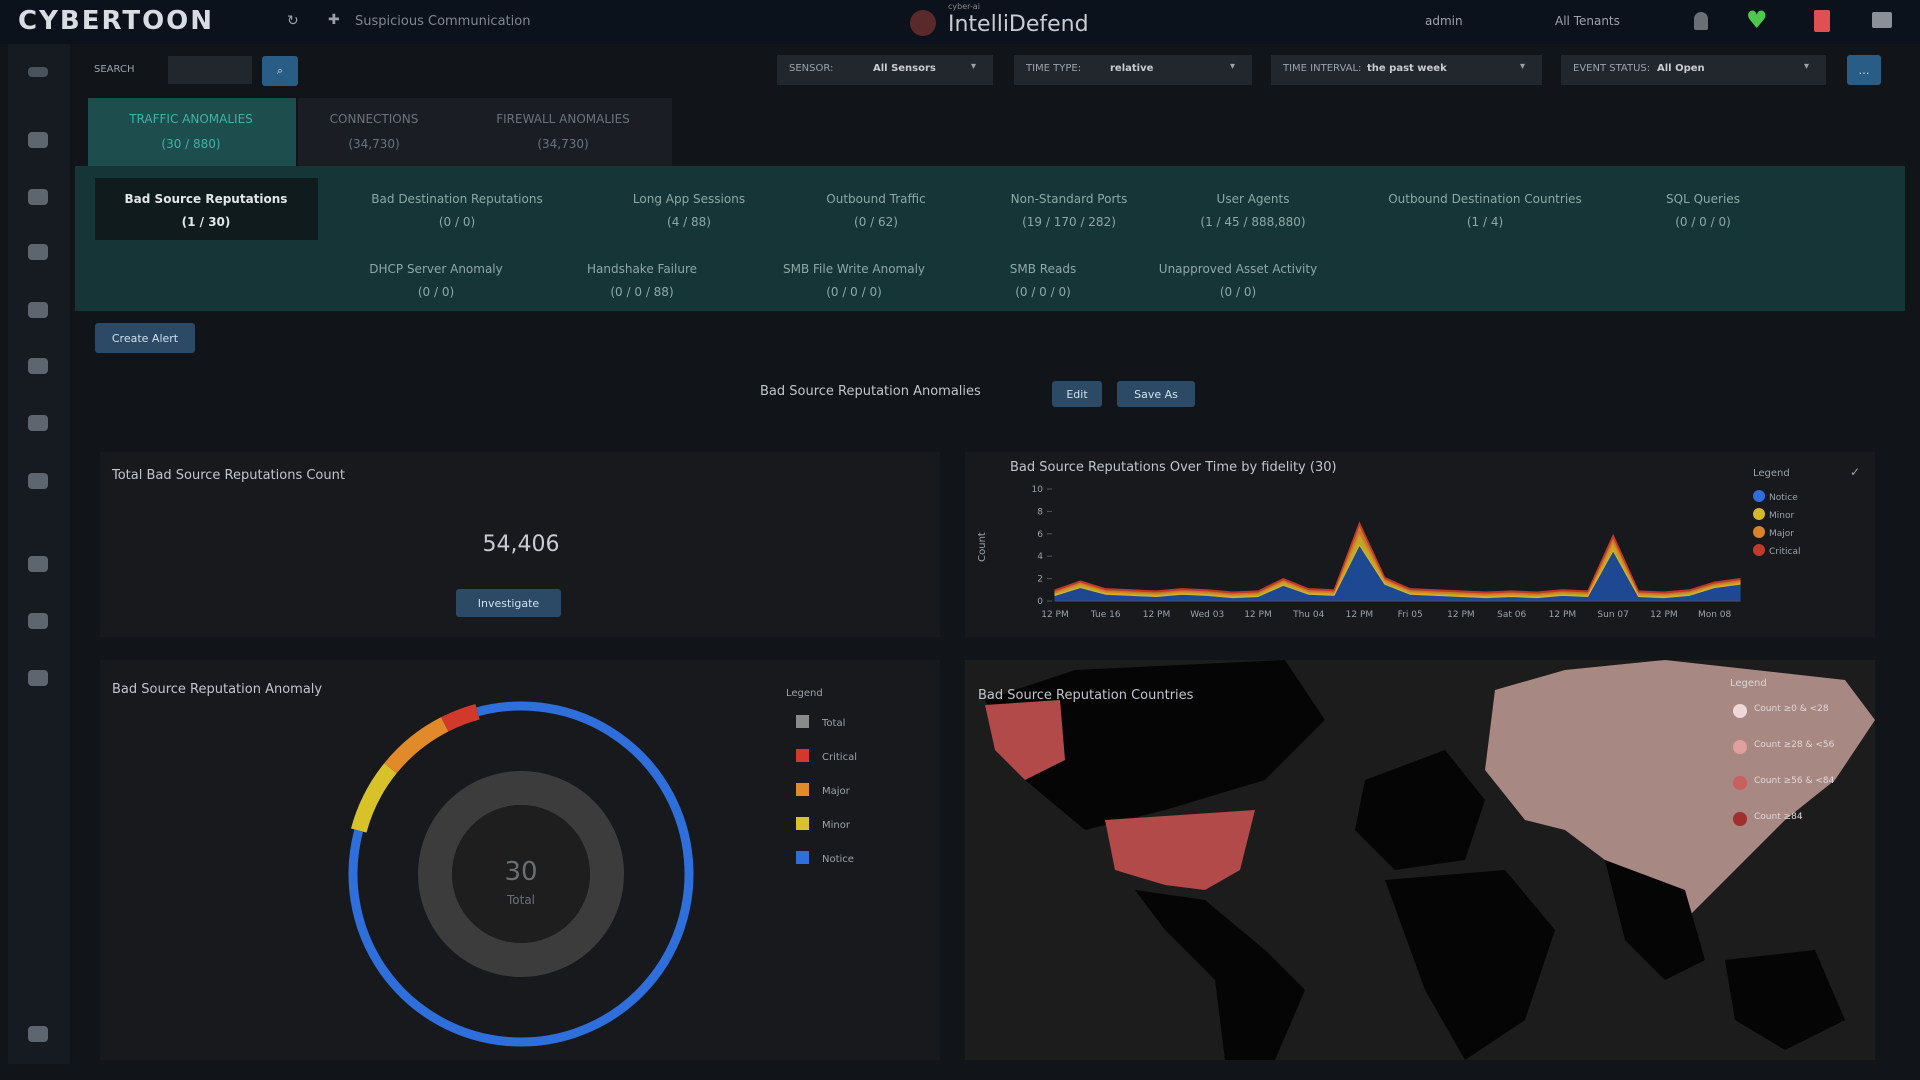 The width and height of the screenshot is (1920, 1080). Describe the element at coordinates (1703, 199) in the screenshot. I see `subtab: SQL Queries` at that location.